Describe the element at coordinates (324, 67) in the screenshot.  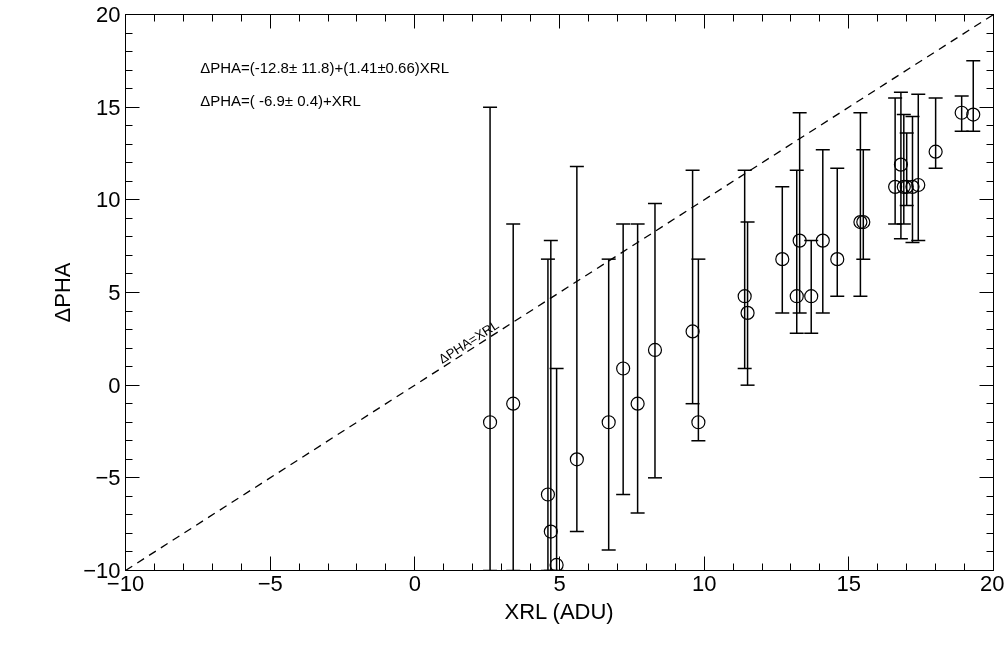
I see `annotation: ΔPHA=(-12.8± 11.8)+(1.41±0.66)XRL` at that location.